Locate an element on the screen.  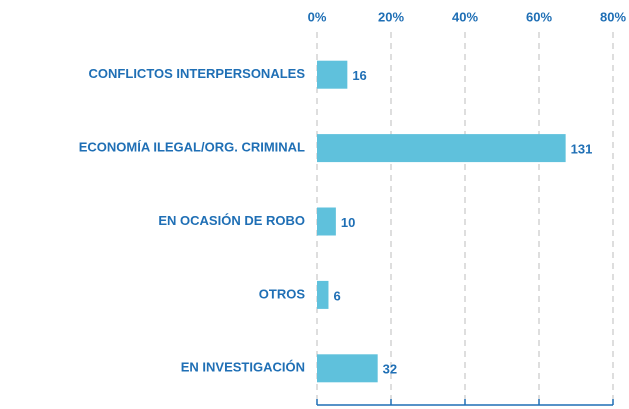
x-tick-label: 80% is located at coordinates (613, 16).